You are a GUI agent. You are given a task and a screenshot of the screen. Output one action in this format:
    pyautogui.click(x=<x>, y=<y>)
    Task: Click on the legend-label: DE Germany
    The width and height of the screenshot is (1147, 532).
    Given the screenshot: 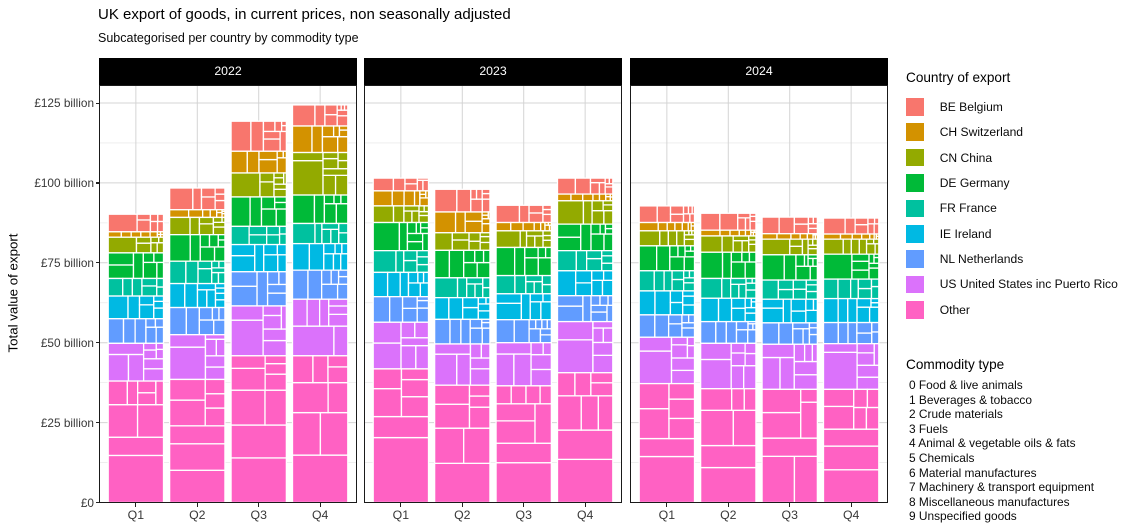 What is the action you would take?
    pyautogui.click(x=974, y=182)
    